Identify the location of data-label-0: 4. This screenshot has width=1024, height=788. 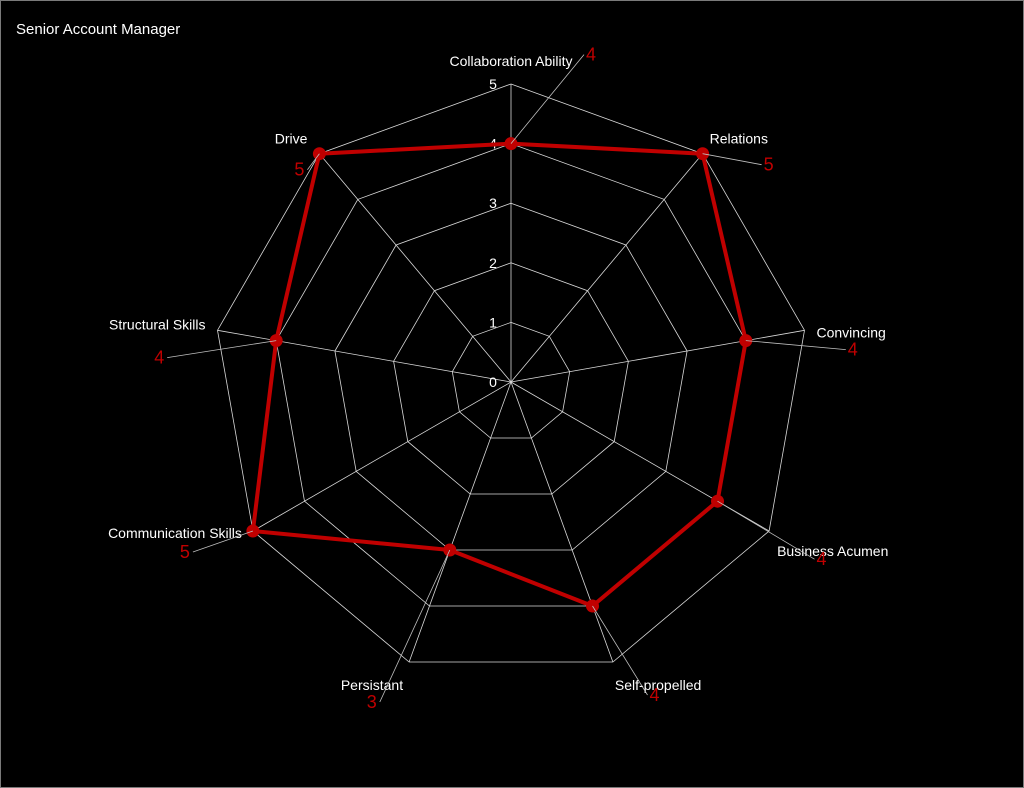
(591, 55).